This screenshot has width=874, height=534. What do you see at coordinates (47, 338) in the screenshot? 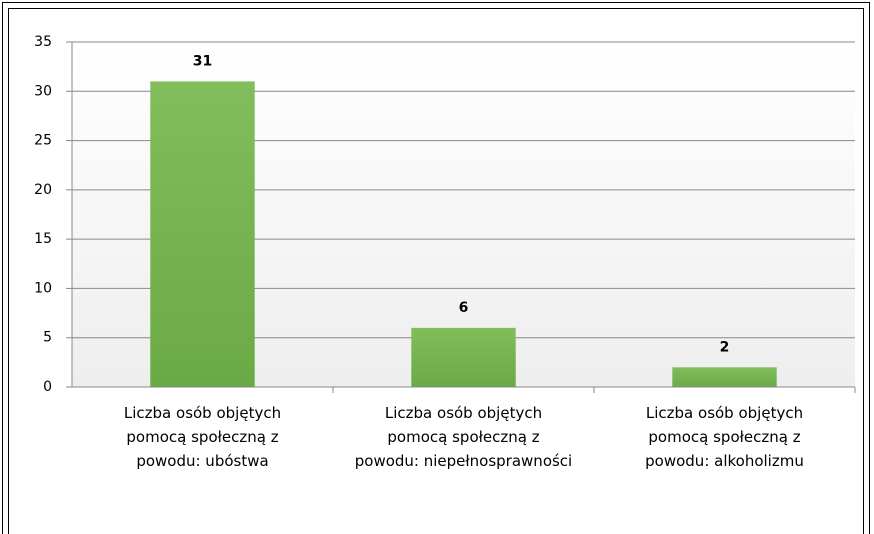
I see `y-tick-label: 5` at bounding box center [47, 338].